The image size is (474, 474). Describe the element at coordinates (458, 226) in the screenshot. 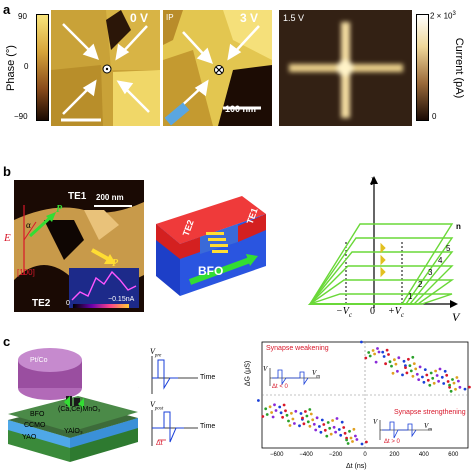

I see `loop-label: n` at that location.